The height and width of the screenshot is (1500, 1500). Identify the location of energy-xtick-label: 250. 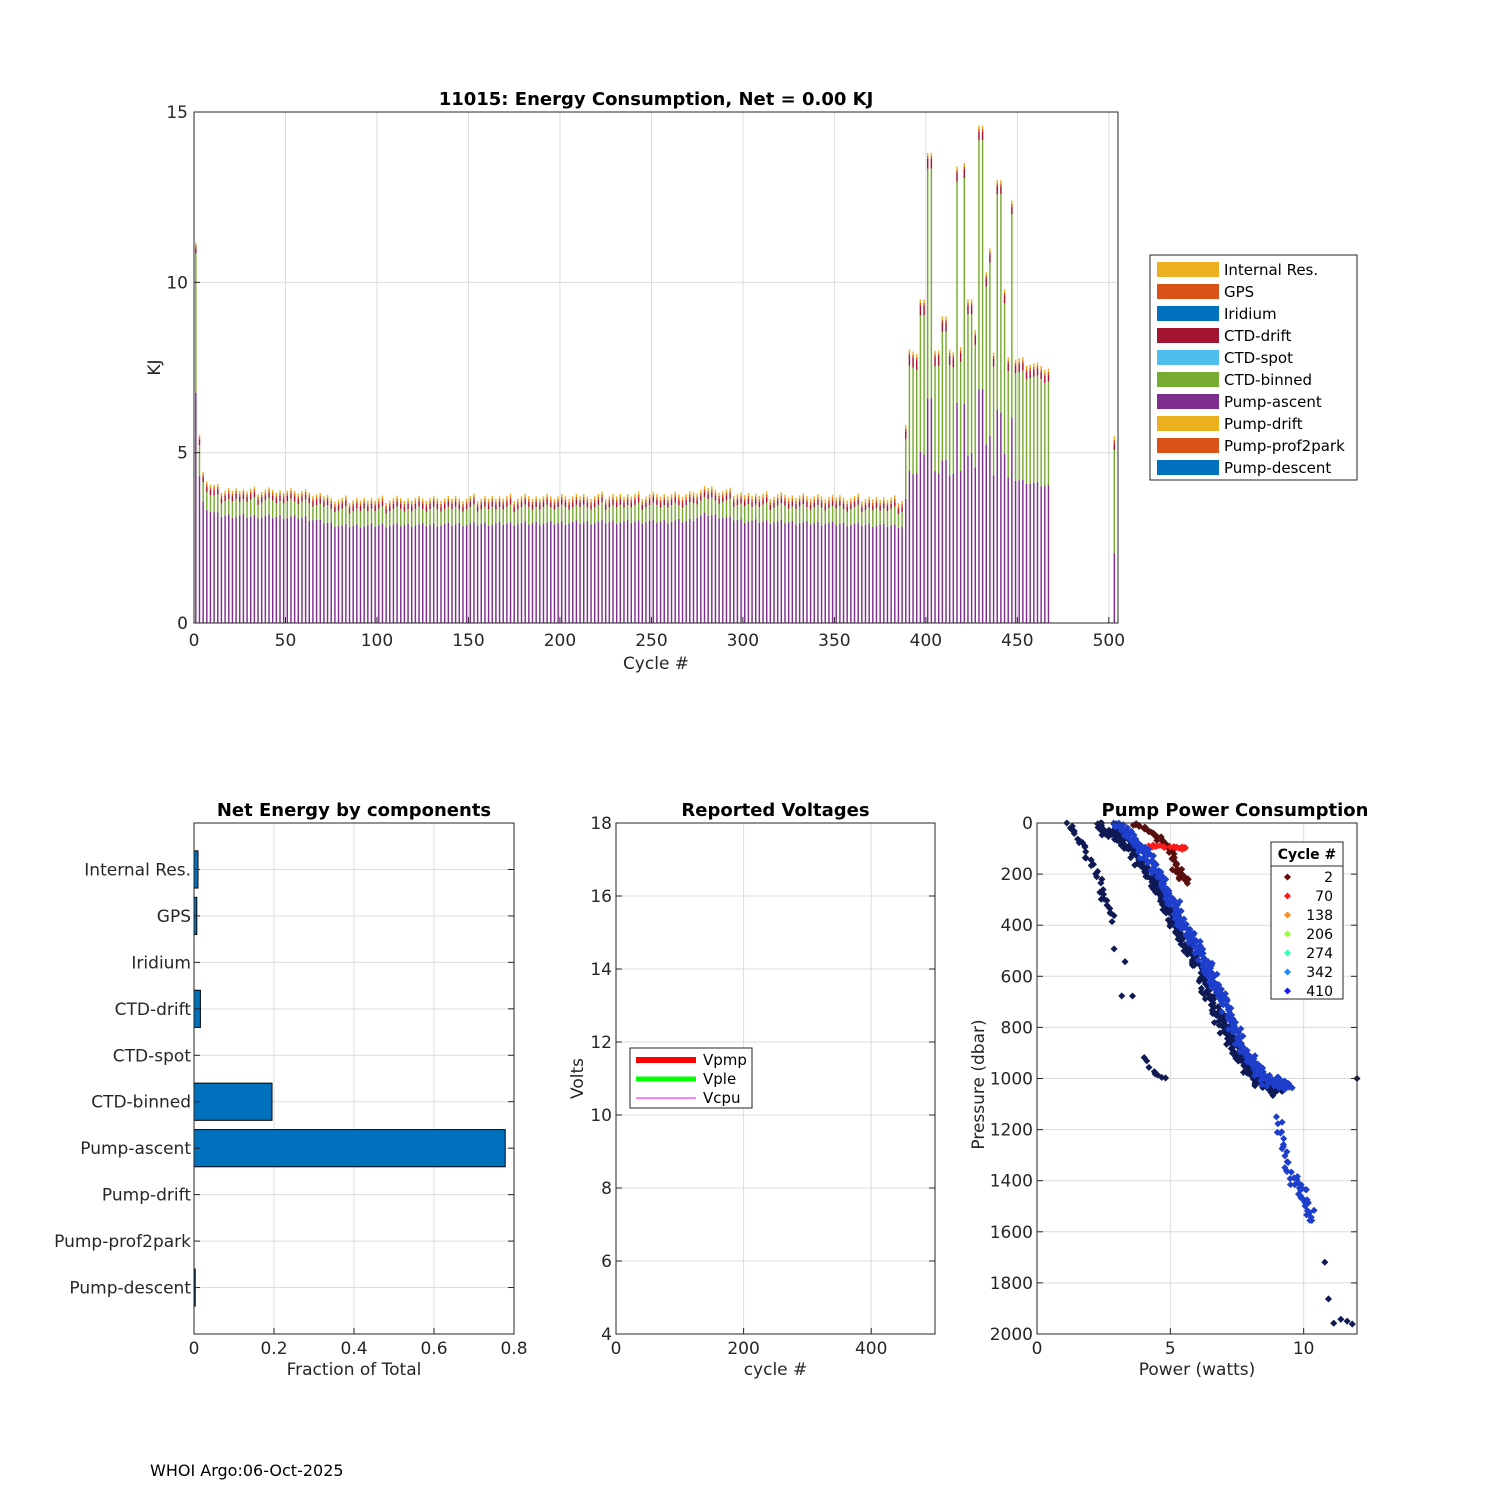
(651, 641).